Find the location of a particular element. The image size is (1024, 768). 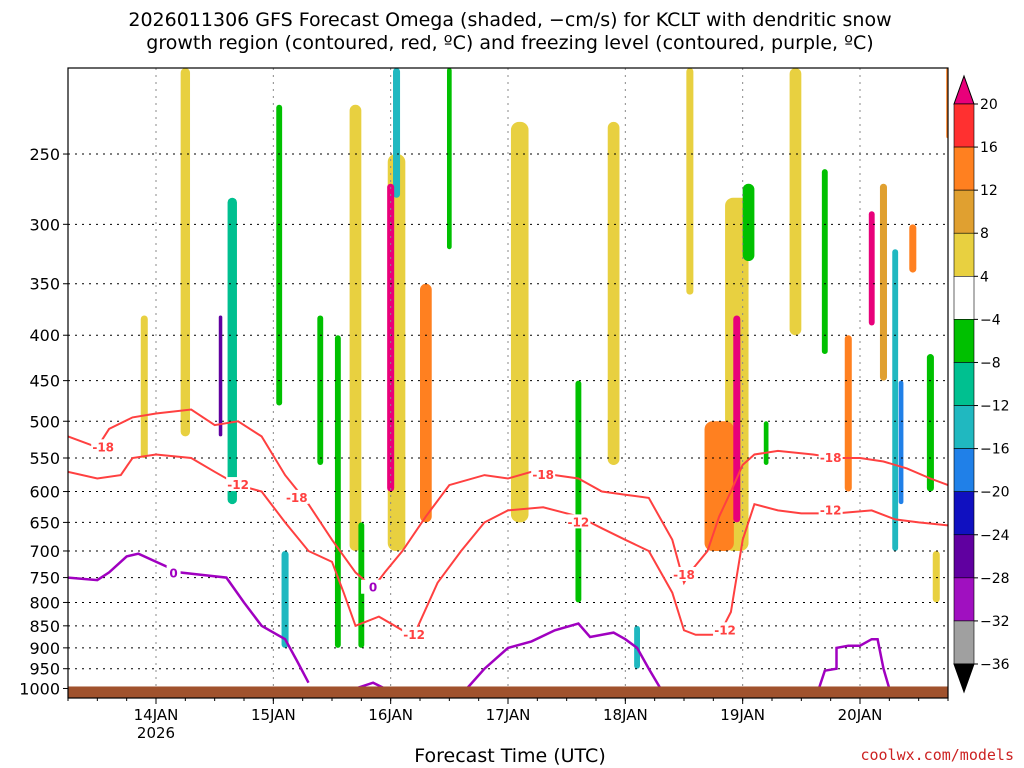

y-tick-label-1000: 1000 is located at coordinates (39, 688).